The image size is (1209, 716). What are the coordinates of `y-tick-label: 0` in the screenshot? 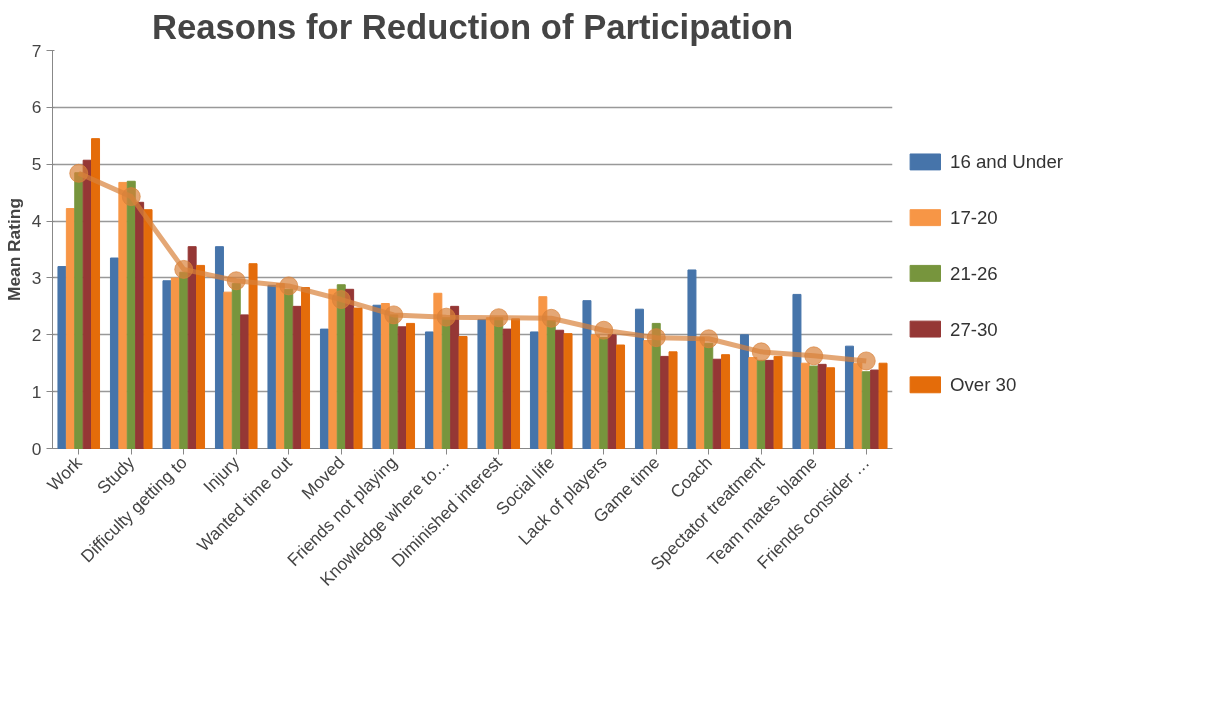 It's located at (36, 448).